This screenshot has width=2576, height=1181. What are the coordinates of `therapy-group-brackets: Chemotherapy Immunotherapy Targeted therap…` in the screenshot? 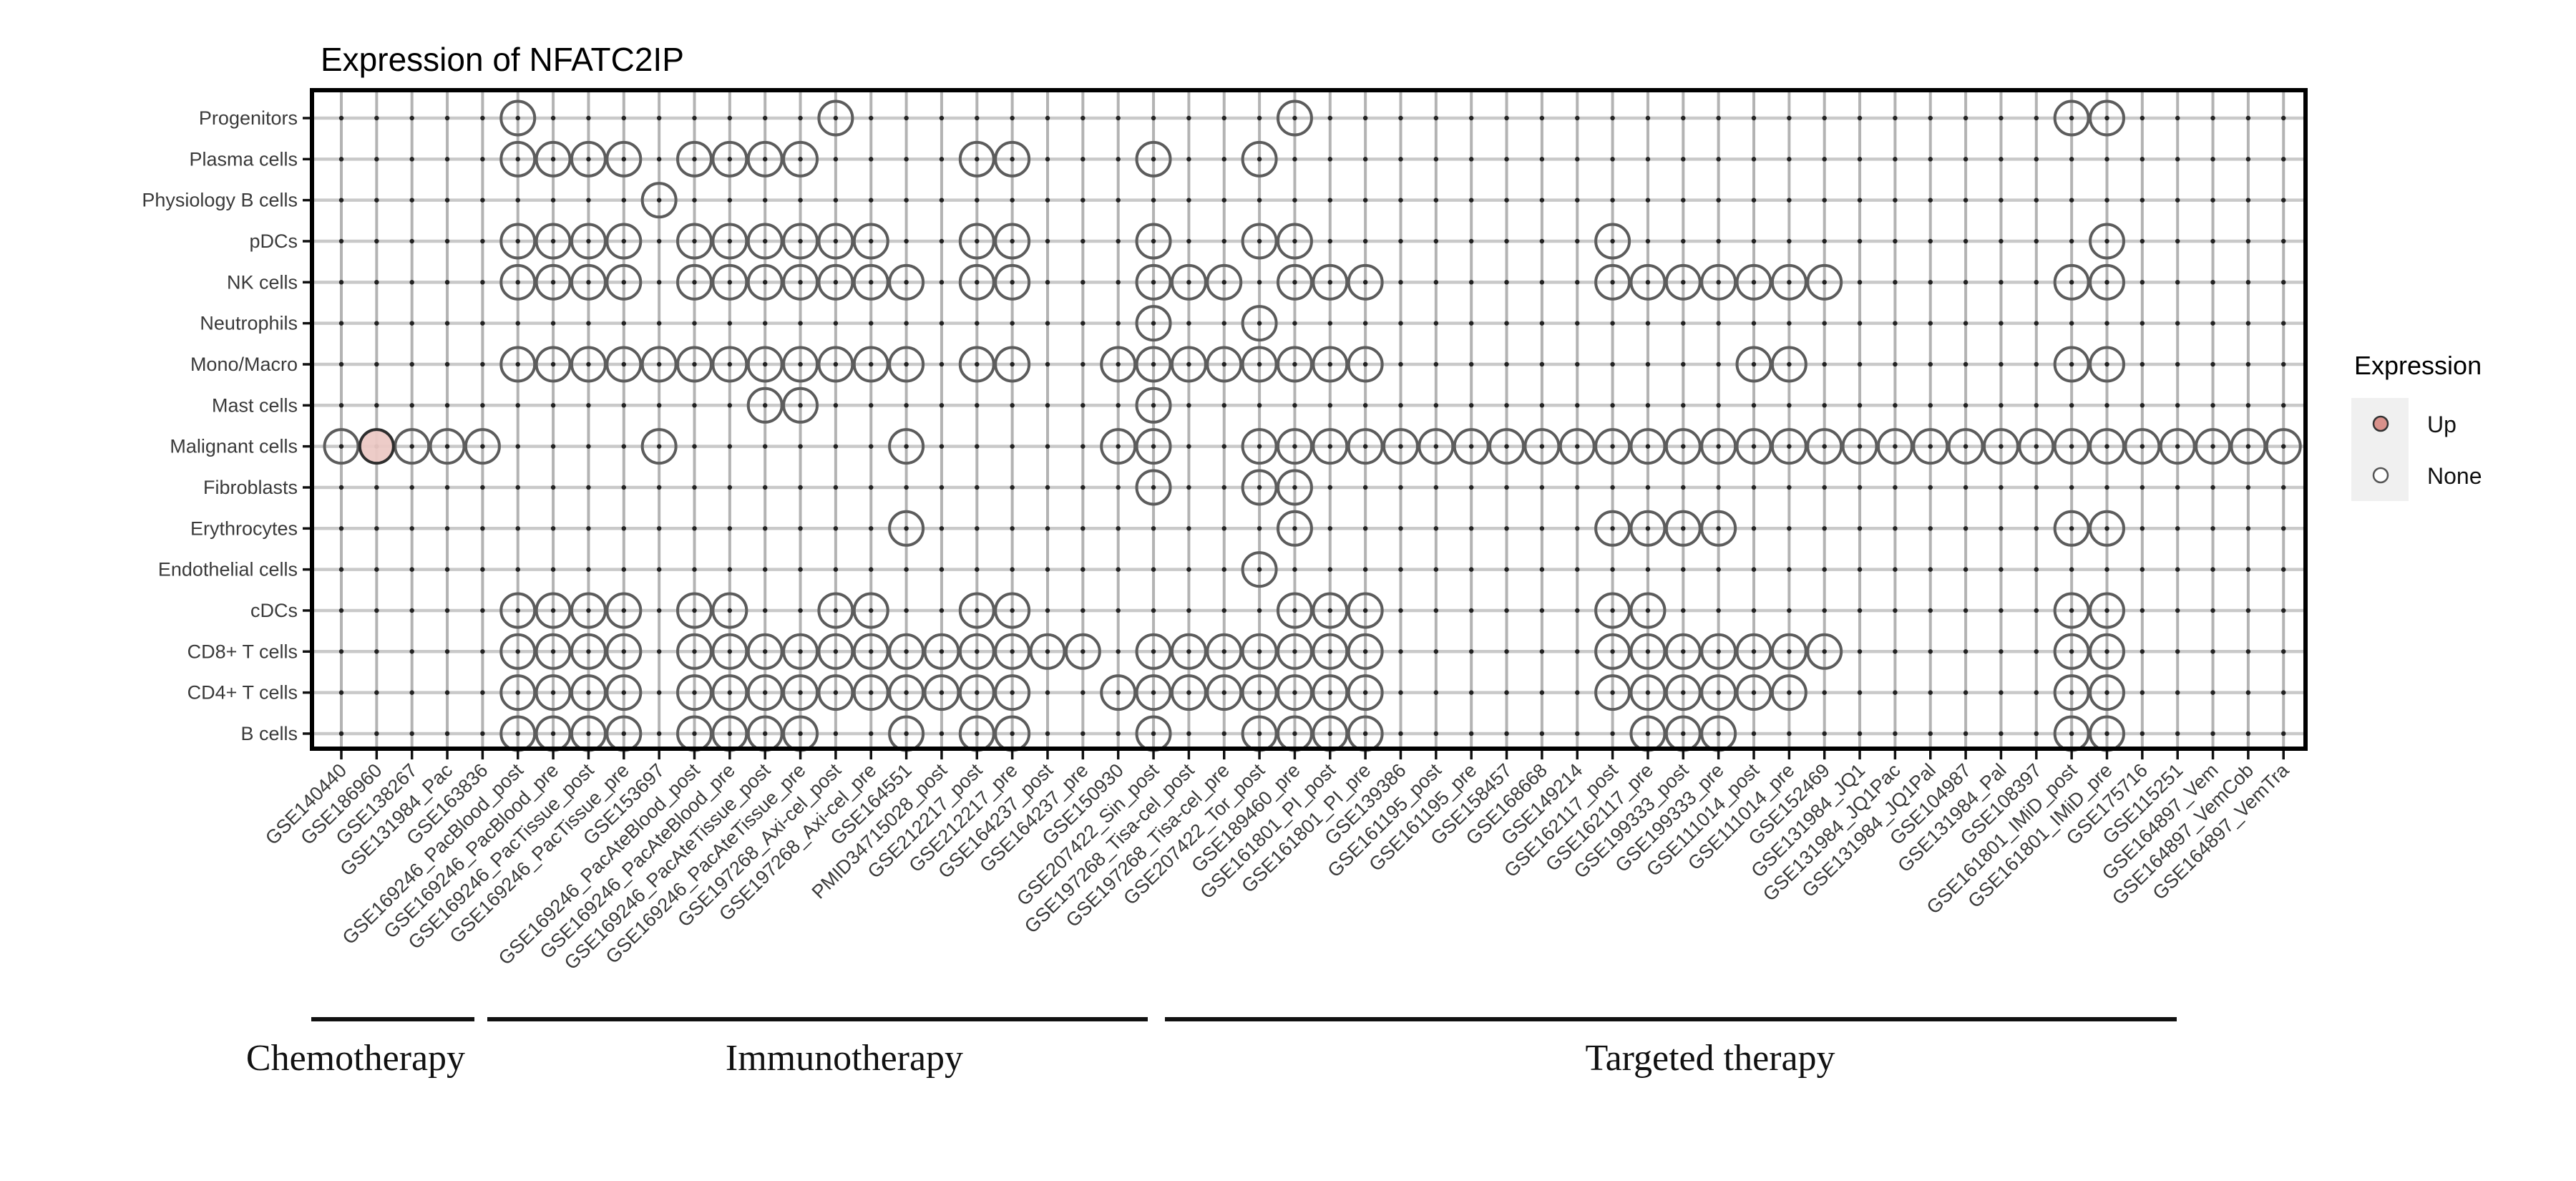 It's located at (1211, 1048).